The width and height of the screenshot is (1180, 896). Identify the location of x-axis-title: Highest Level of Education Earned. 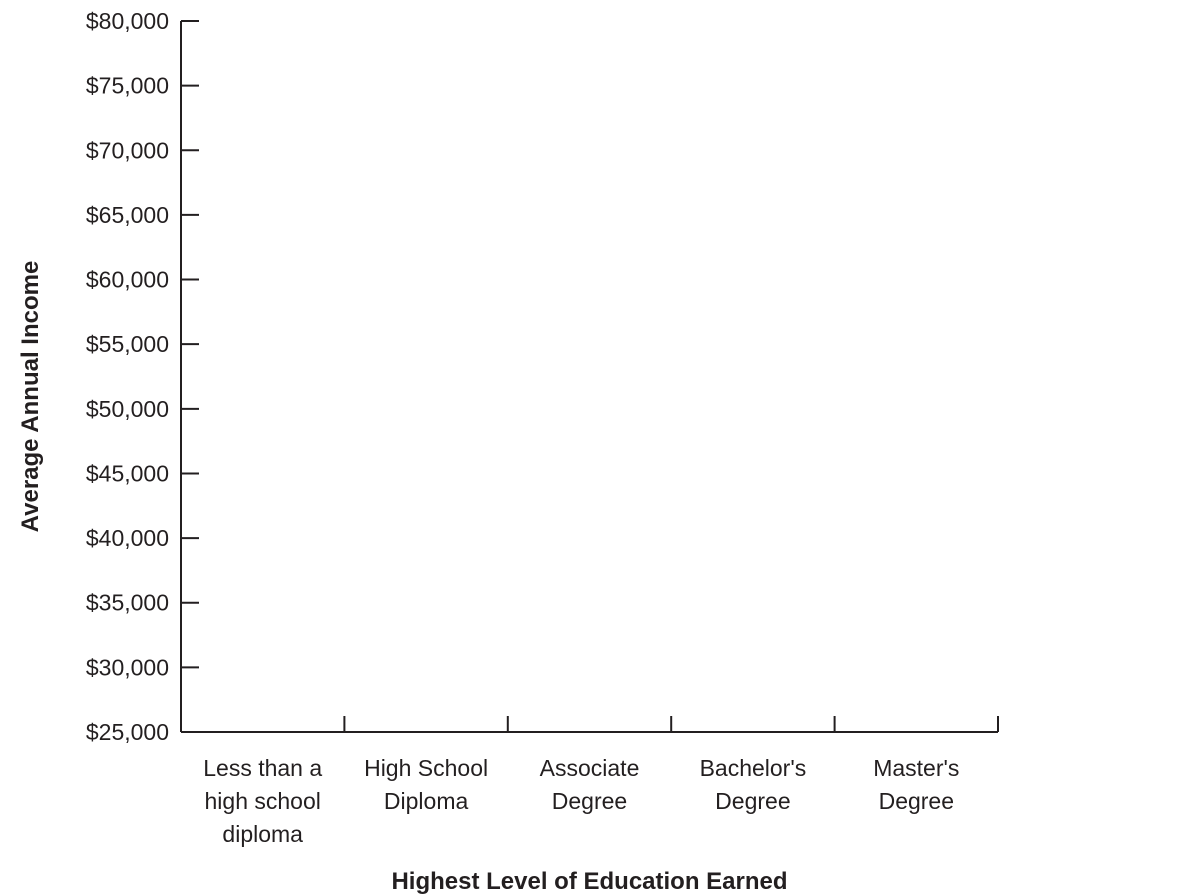
(589, 881).